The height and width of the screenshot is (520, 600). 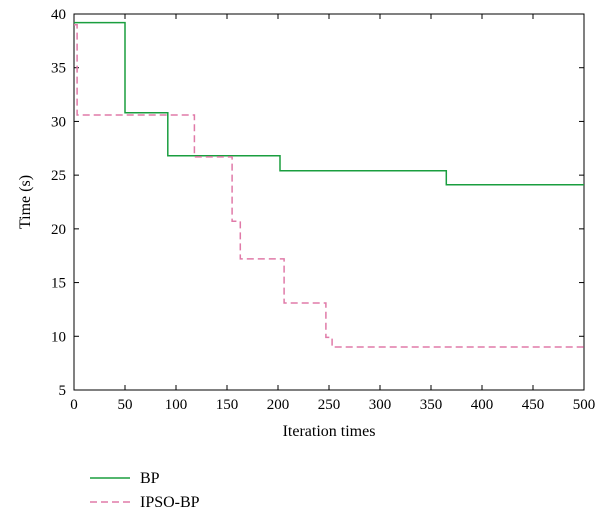 What do you see at coordinates (227, 405) in the screenshot?
I see `x-tick-label: 150` at bounding box center [227, 405].